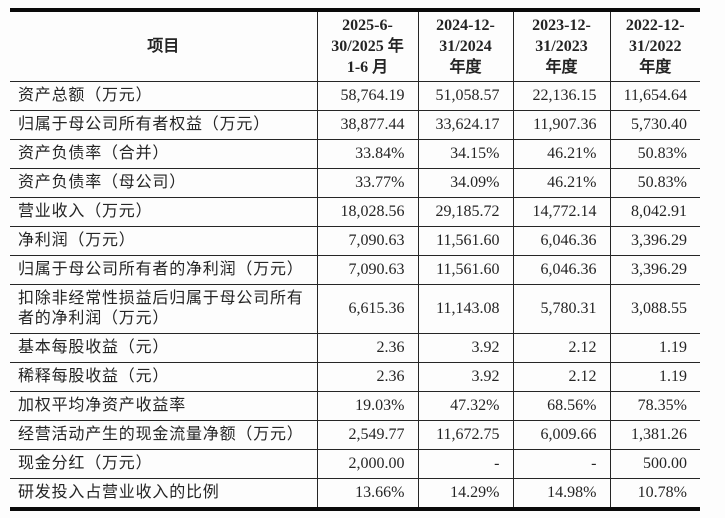 This screenshot has height=518, width=725. I want to click on column-header-item: 项目, so click(163, 46).